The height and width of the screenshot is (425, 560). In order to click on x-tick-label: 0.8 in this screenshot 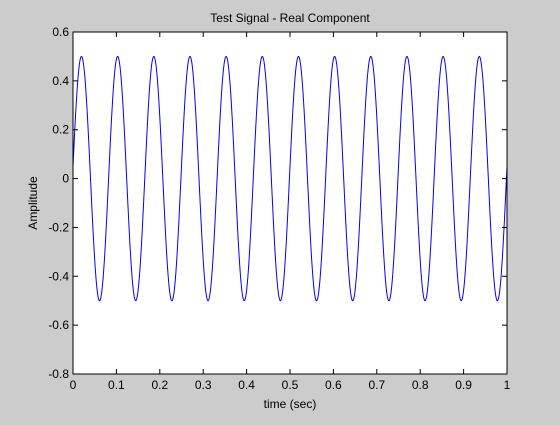, I will do `click(420, 385)`.